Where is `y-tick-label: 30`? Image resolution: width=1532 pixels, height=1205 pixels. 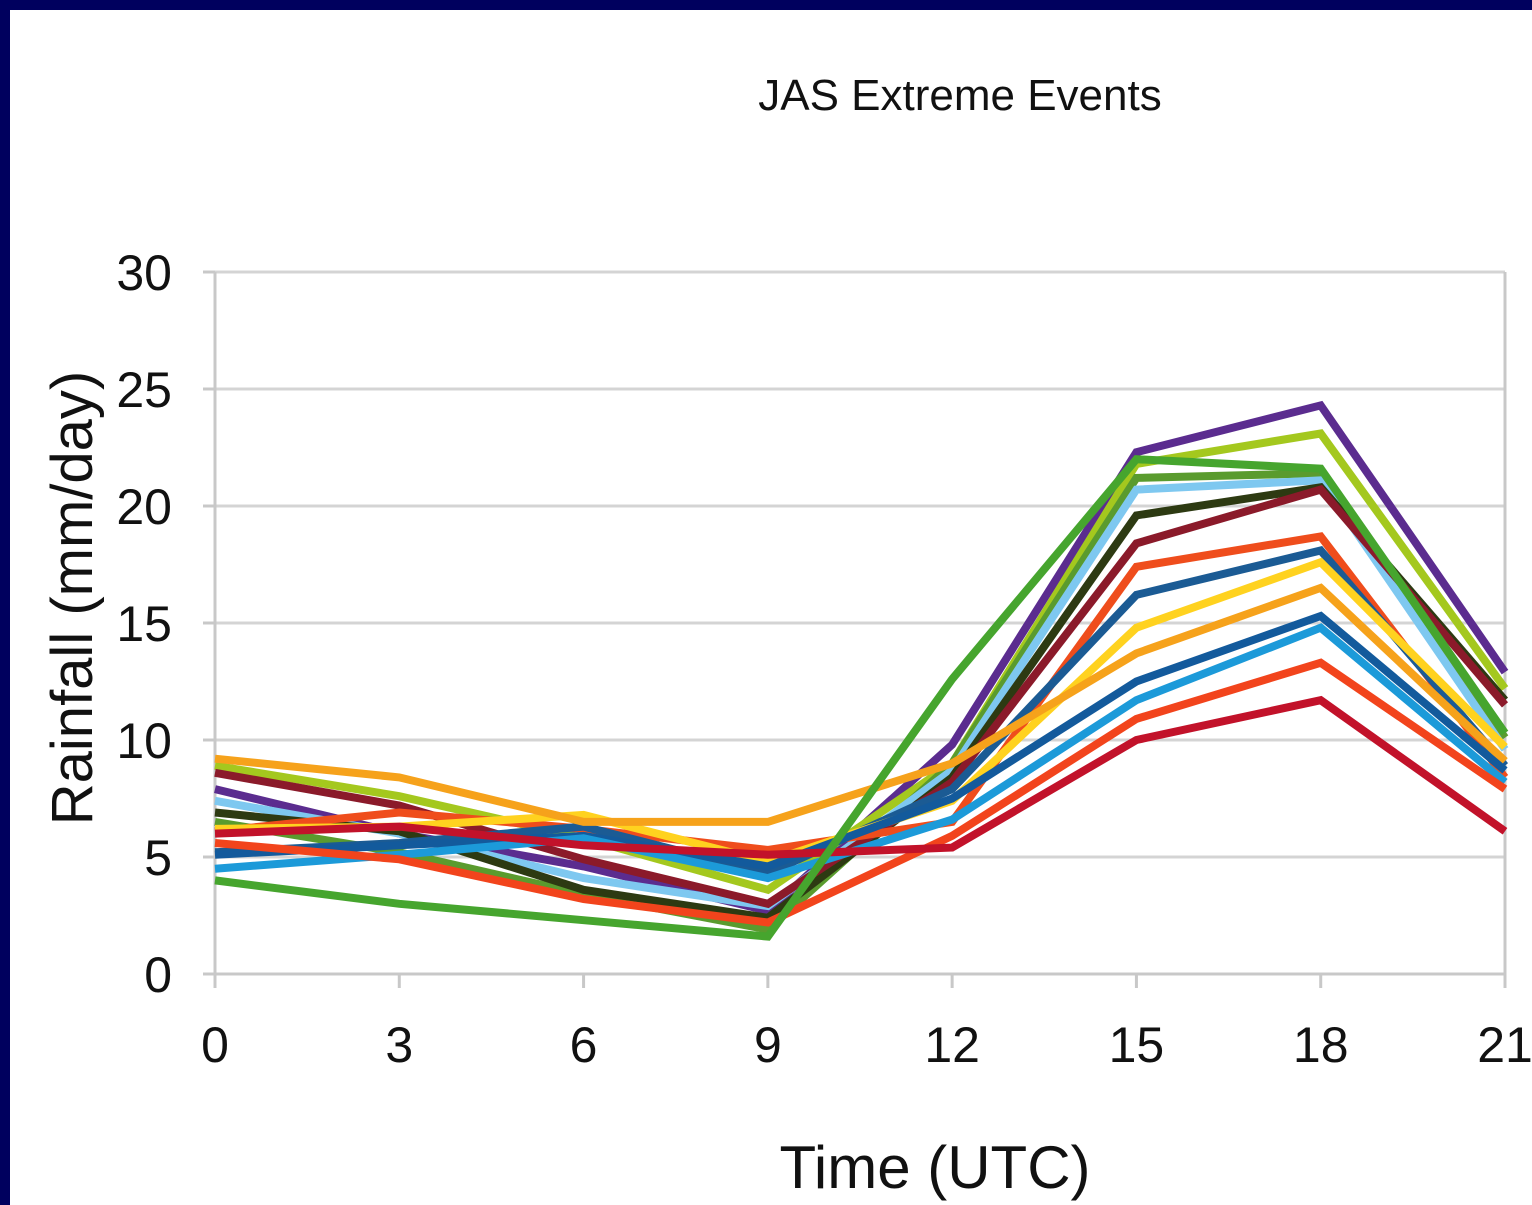 y-tick-label: 30 is located at coordinates (144, 273).